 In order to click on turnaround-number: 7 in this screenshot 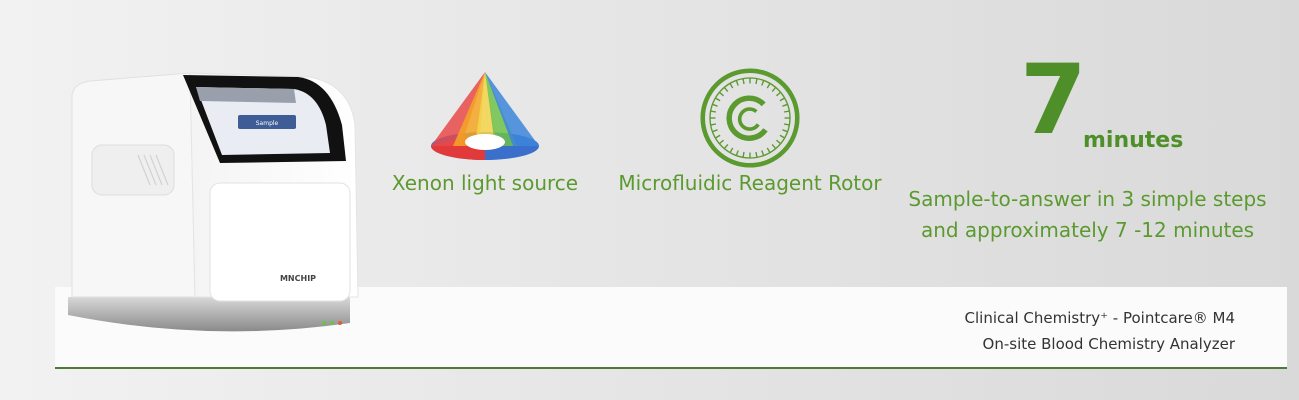, I will do `click(1053, 100)`.